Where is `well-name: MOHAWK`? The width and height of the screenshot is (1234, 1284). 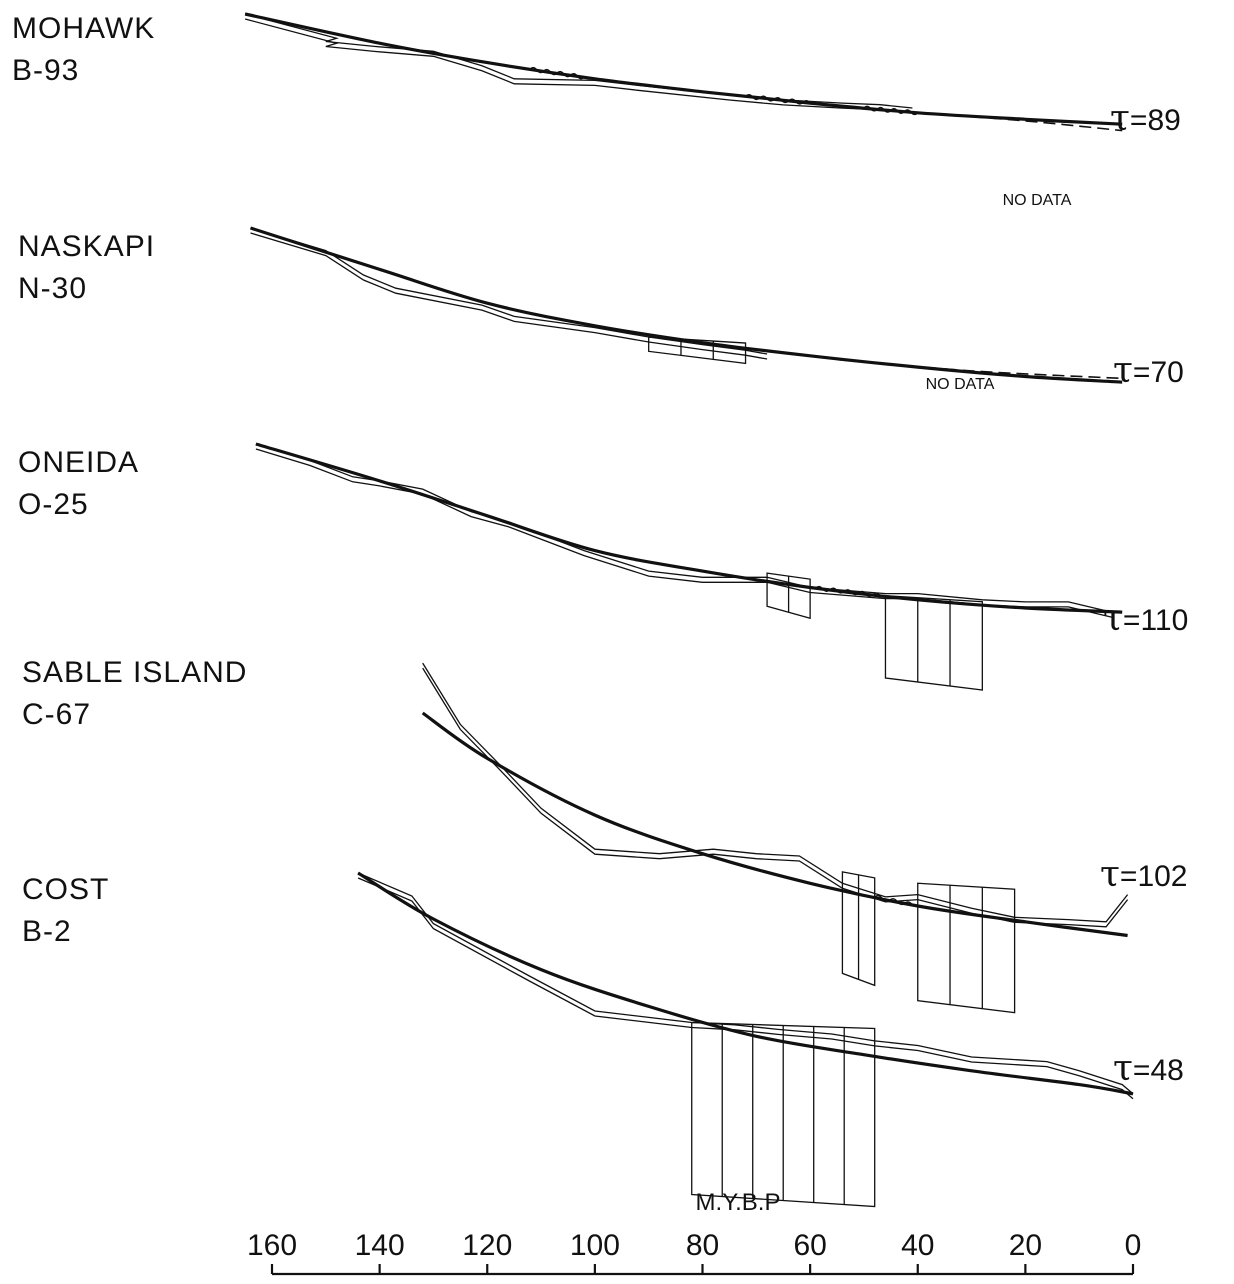
well-name: MOHAWK is located at coordinates (83, 28).